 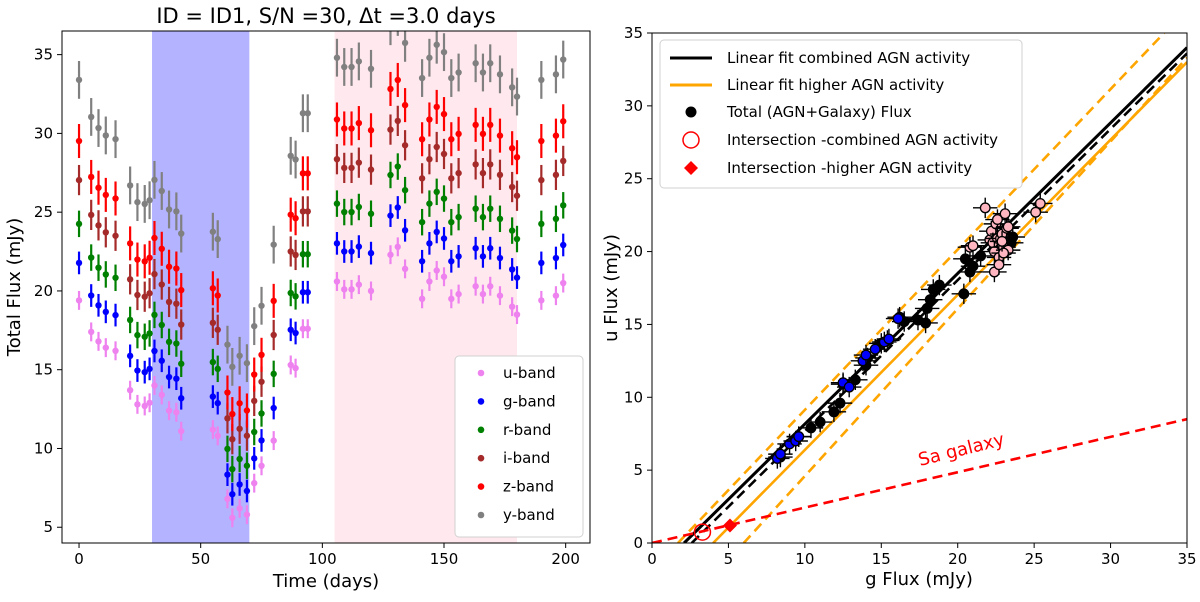 What do you see at coordinates (633, 106) in the screenshot?
I see `right-y-tick-label: 30` at bounding box center [633, 106].